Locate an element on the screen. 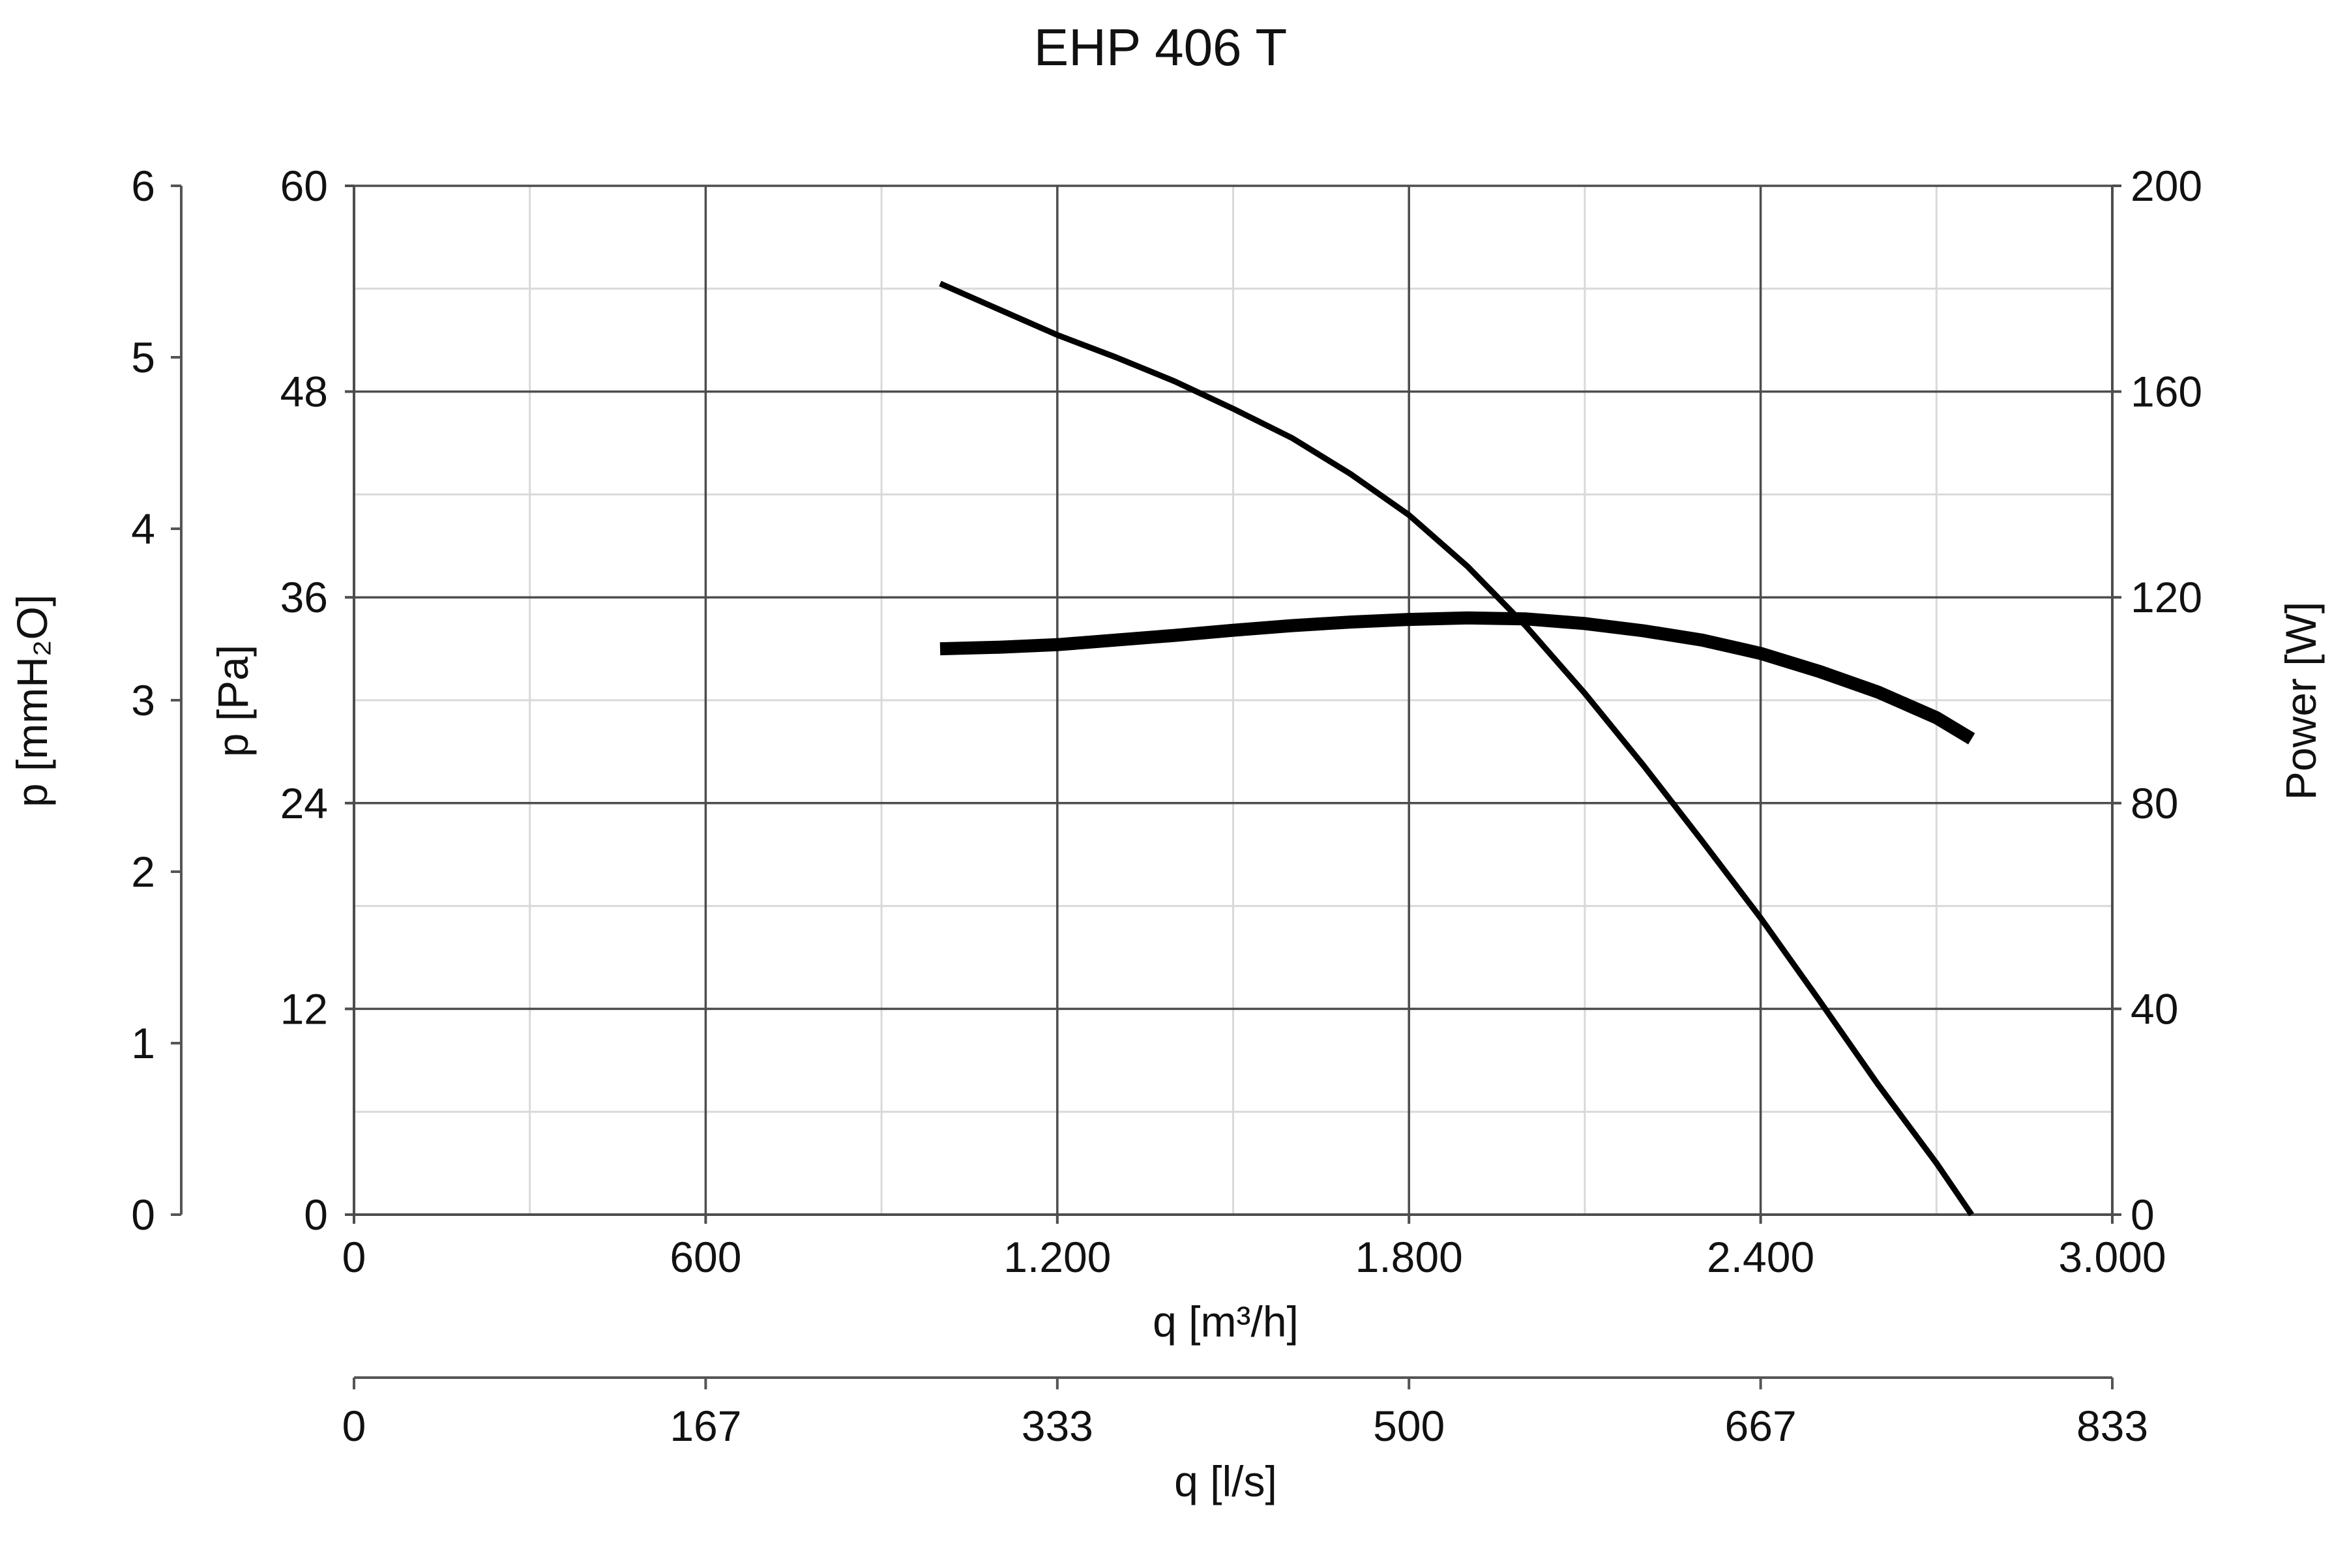 This screenshot has width=2347, height=1568. y-tick-label: 24 is located at coordinates (304, 803).